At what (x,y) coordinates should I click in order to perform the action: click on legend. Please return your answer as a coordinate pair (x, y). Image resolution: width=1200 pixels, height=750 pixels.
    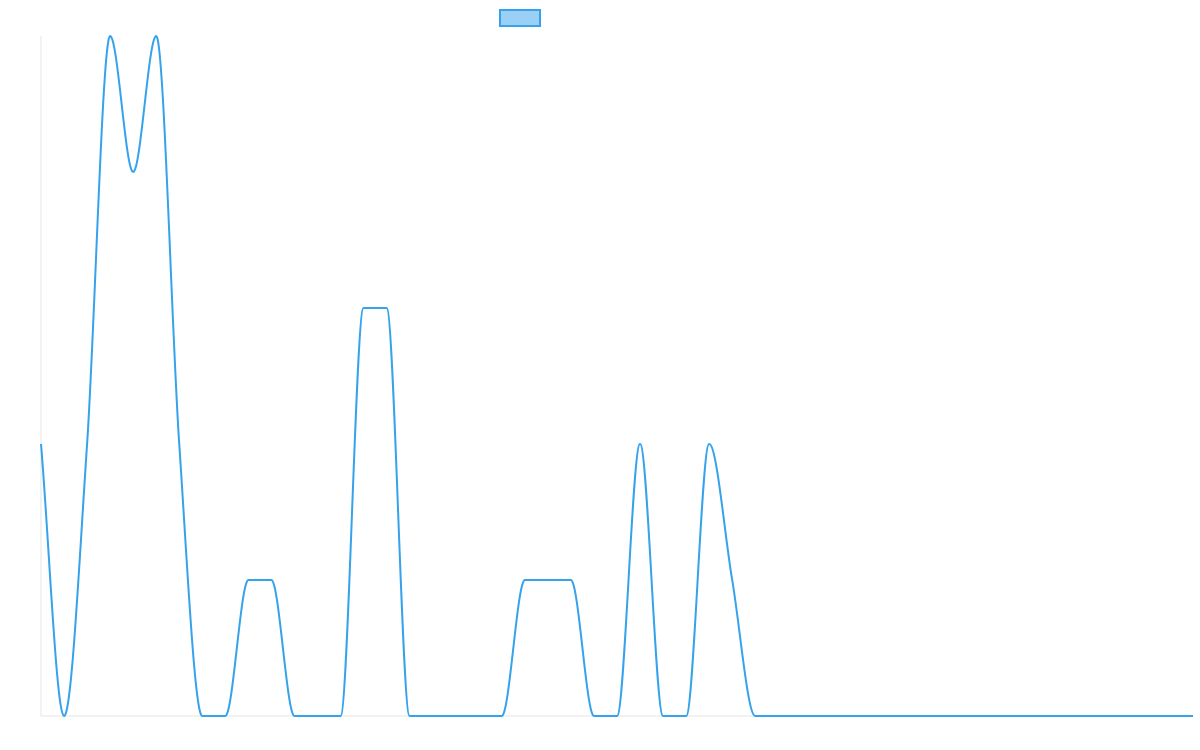
    Looking at the image, I should click on (520, 18).